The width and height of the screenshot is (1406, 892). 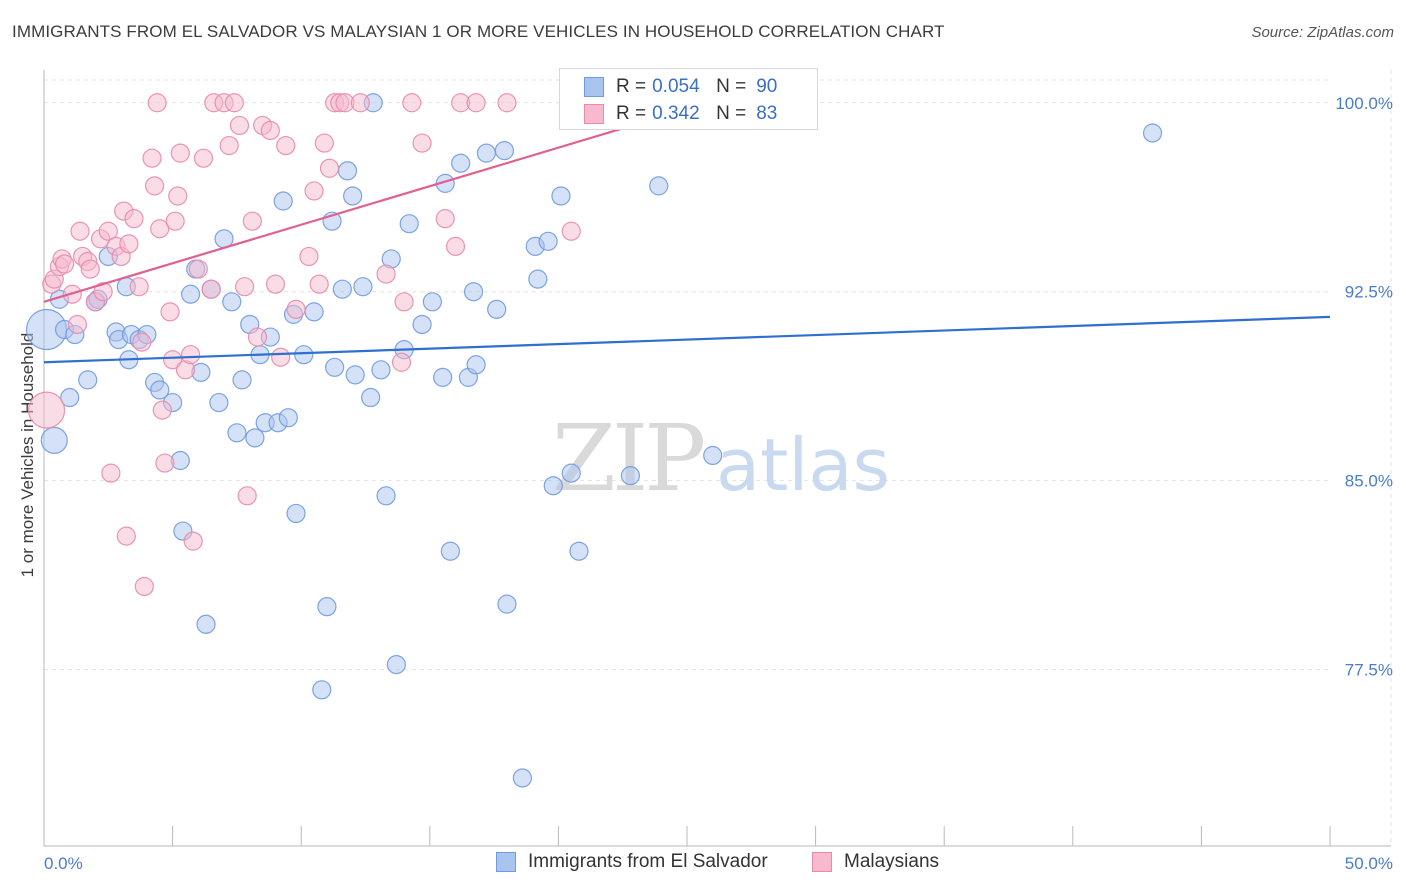 What do you see at coordinates (875, 862) in the screenshot?
I see `legend-item-malaysians: Malaysians` at bounding box center [875, 862].